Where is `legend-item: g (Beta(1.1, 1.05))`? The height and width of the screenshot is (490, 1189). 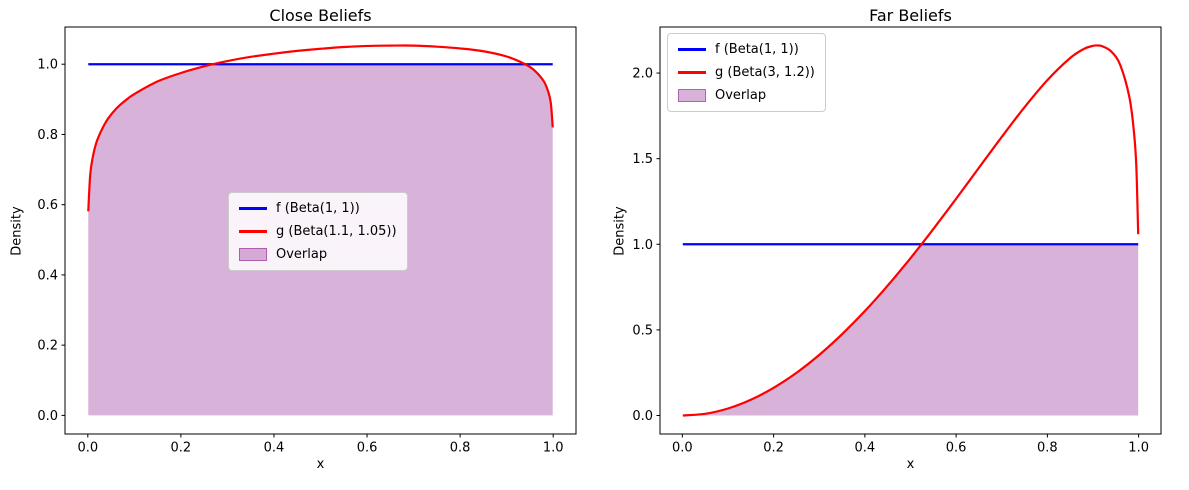
legend-item: g (Beta(1.1, 1.05)) is located at coordinates (318, 231).